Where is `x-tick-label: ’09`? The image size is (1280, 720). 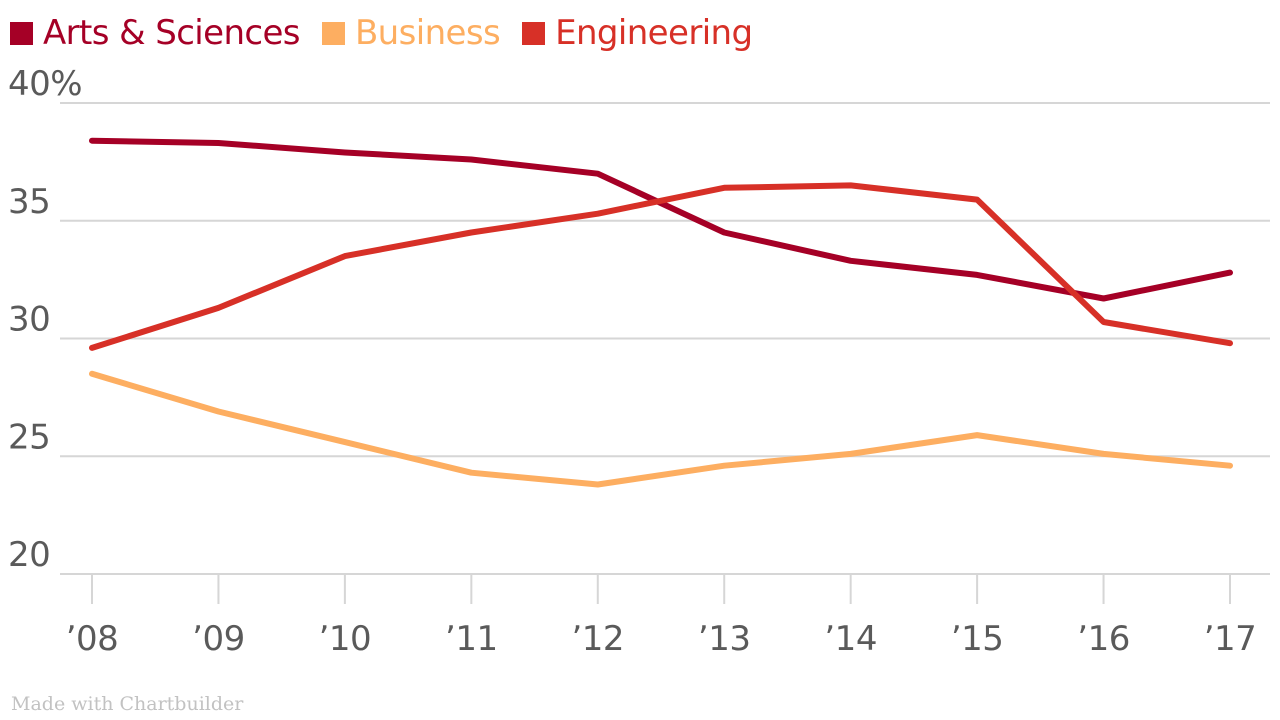 x-tick-label: ’09 is located at coordinates (218, 639).